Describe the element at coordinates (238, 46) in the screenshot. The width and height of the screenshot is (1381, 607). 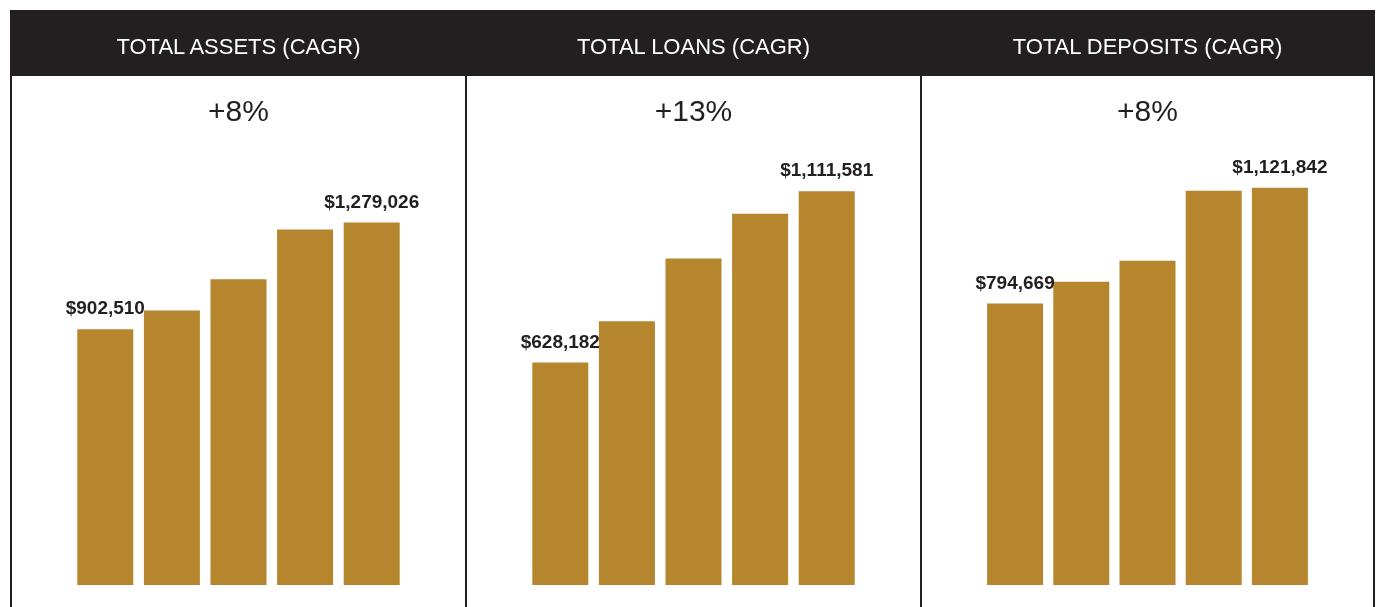
I see `chart-title: TOTAL ASSETS (CAGR)` at that location.